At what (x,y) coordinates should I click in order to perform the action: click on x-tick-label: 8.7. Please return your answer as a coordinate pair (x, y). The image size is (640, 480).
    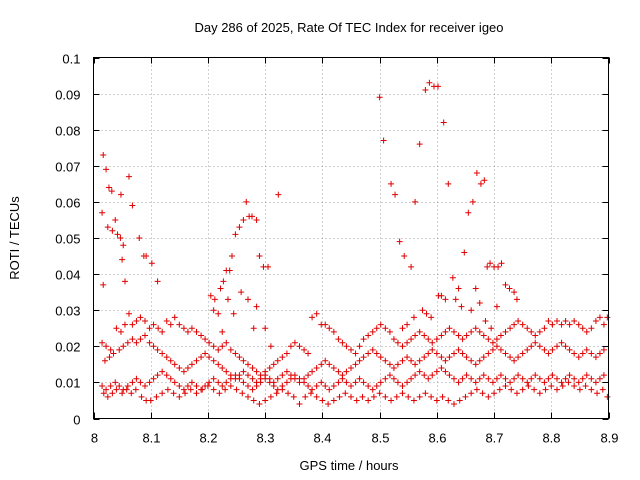
    Looking at the image, I should click on (494, 438).